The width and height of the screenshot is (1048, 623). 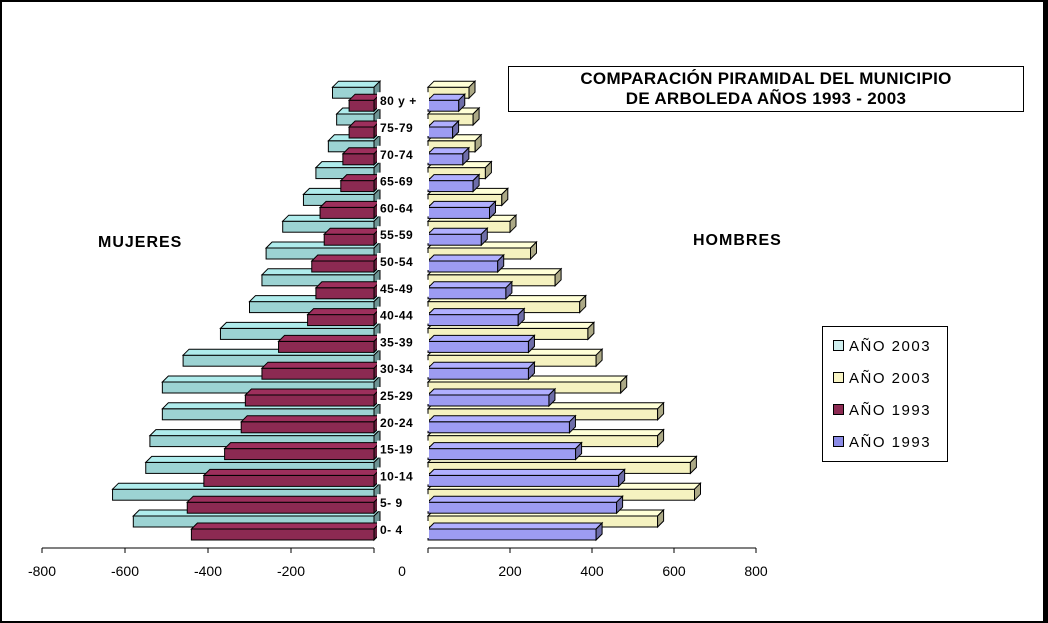 I want to click on category-label: 70-74, so click(x=396, y=155).